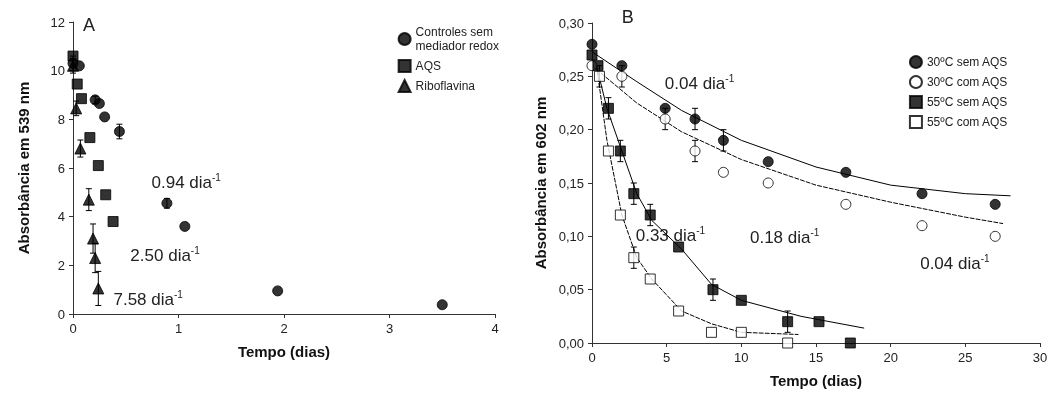 Image resolution: width=1061 pixels, height=401 pixels. What do you see at coordinates (540, 183) in the screenshot?
I see `y-axis-title: Absorbância em 602 nm` at bounding box center [540, 183].